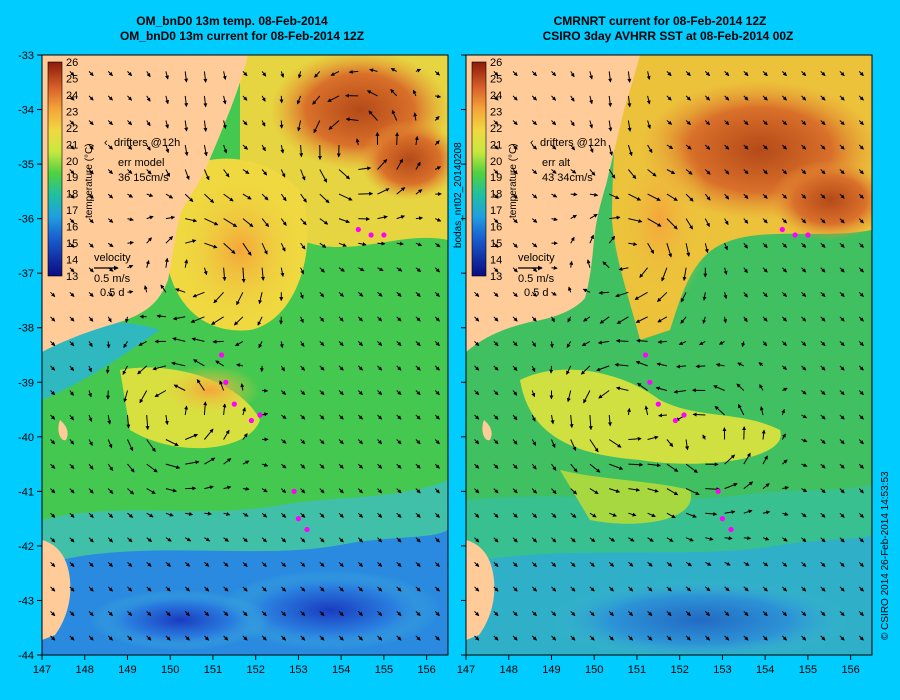 The image size is (900, 700). I want to click on lon-tick-label: 153, so click(722, 670).